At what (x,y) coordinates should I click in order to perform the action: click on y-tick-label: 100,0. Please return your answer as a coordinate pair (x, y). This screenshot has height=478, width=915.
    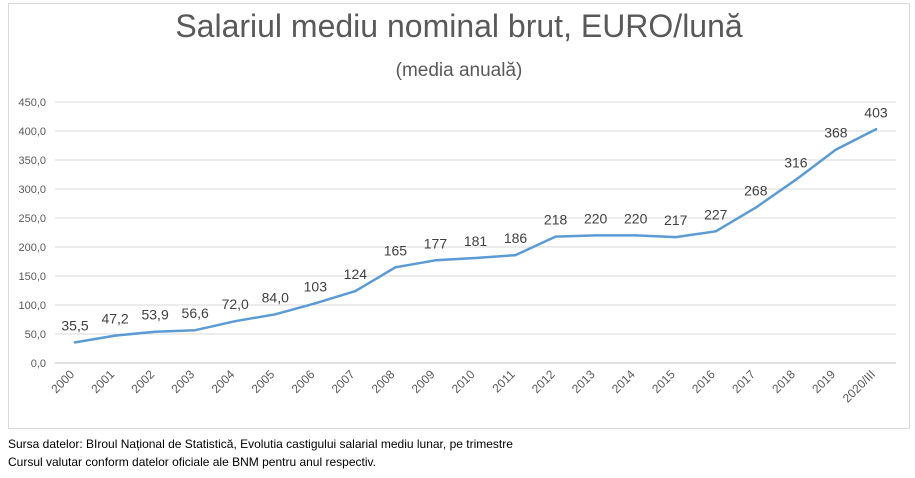
    Looking at the image, I should click on (32, 306).